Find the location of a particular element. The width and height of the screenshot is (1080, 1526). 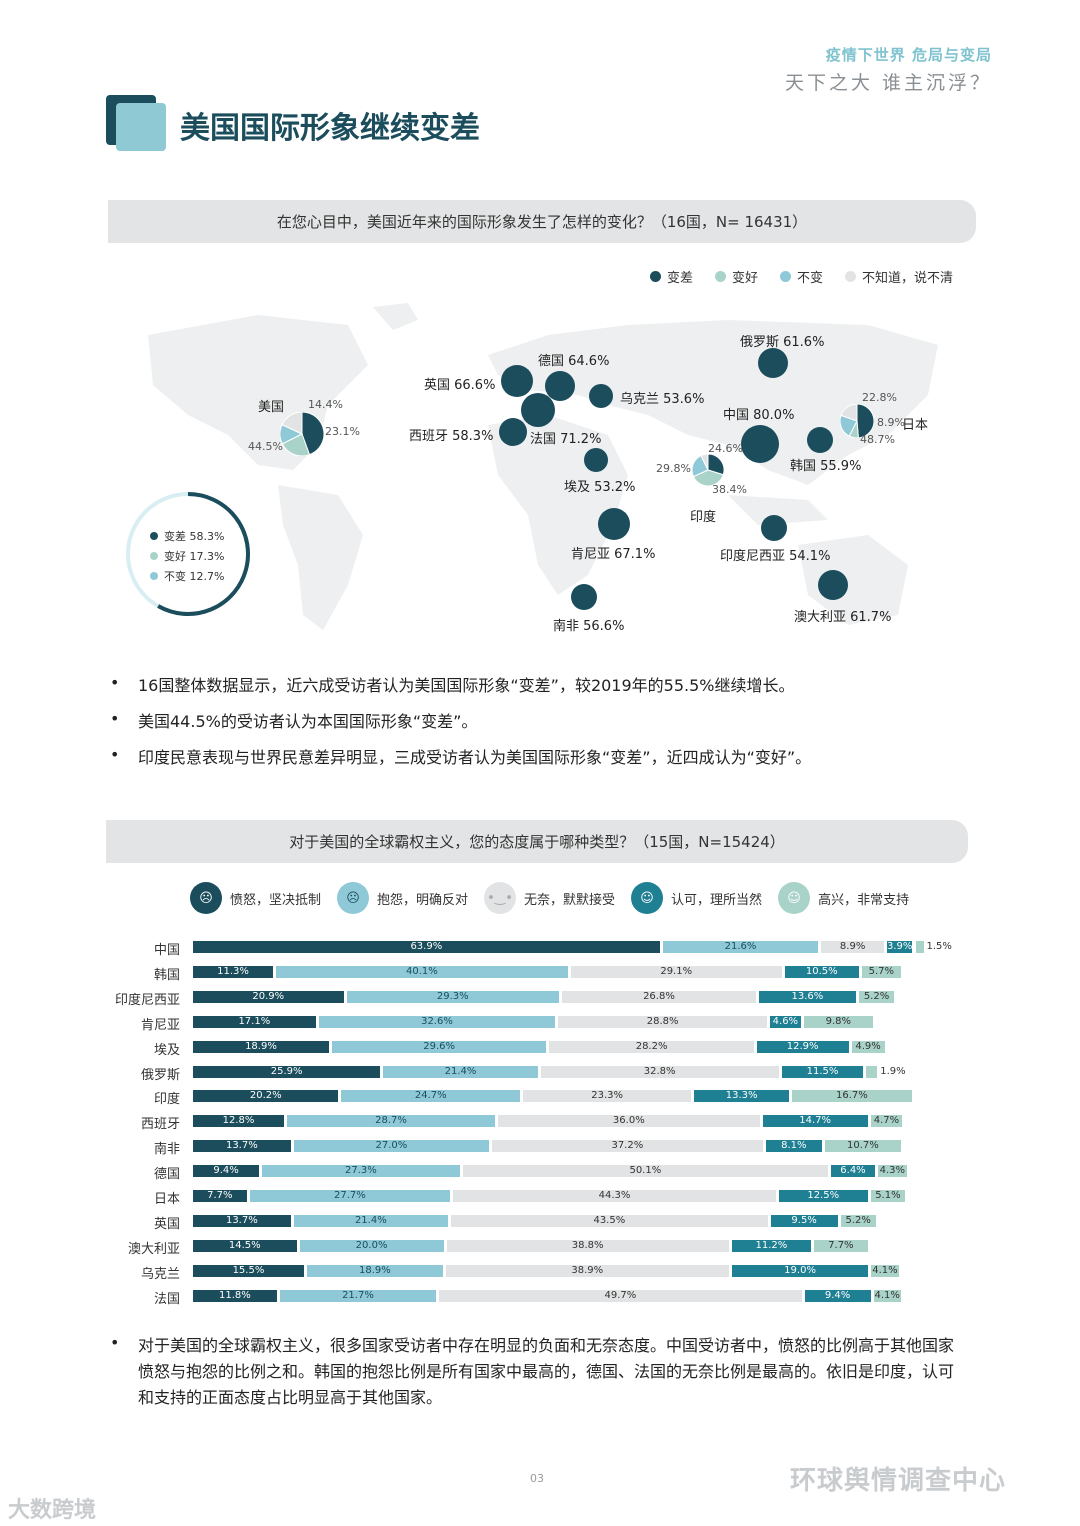

pie-india is located at coordinates (708, 470).